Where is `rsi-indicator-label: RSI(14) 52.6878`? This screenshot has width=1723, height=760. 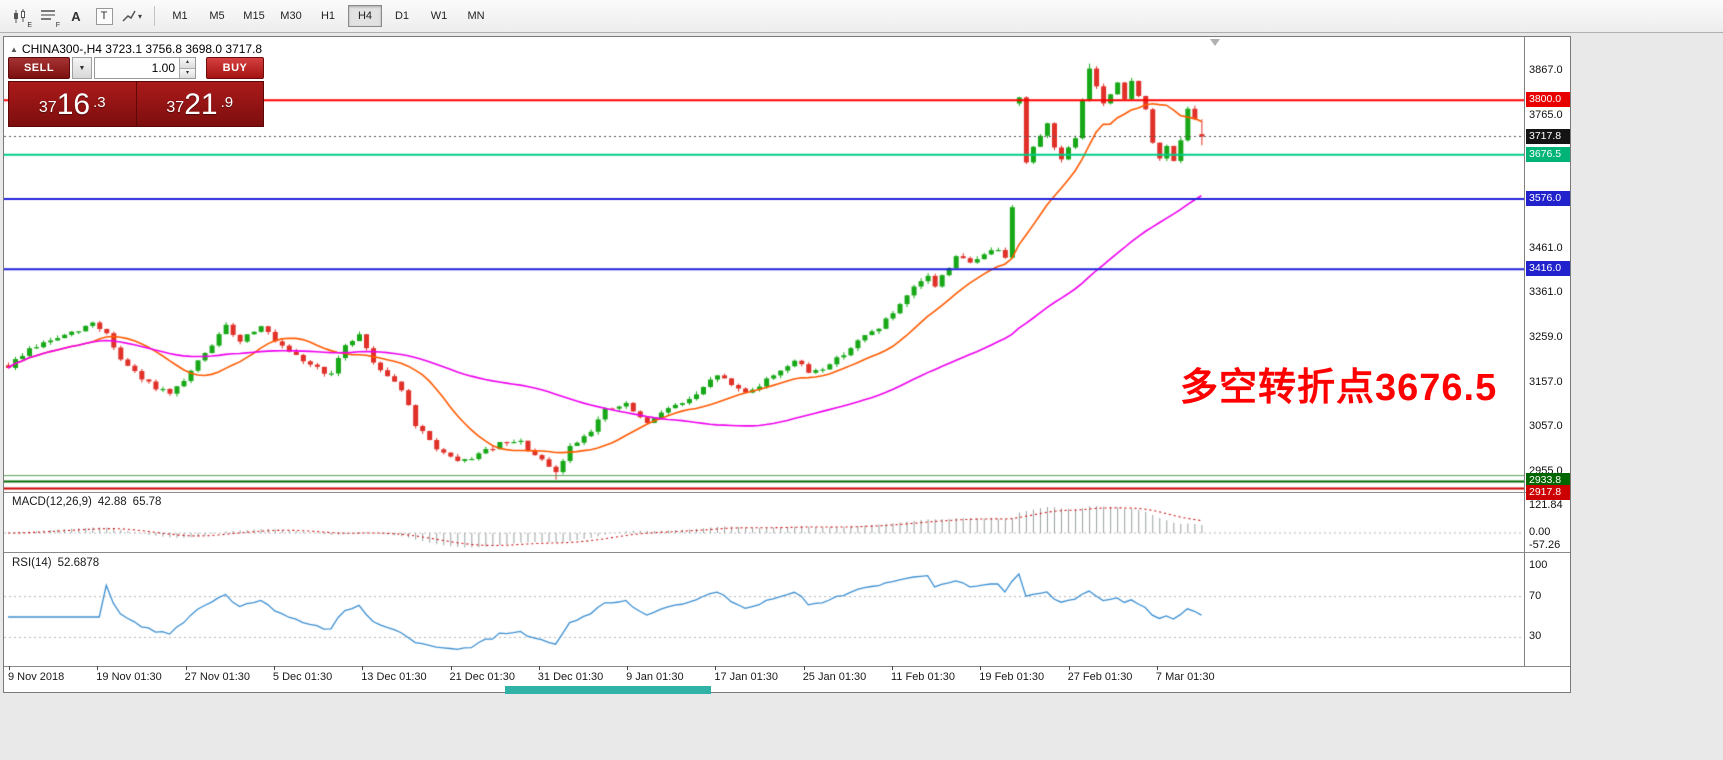 rsi-indicator-label: RSI(14) 52.6878 is located at coordinates (58, 563).